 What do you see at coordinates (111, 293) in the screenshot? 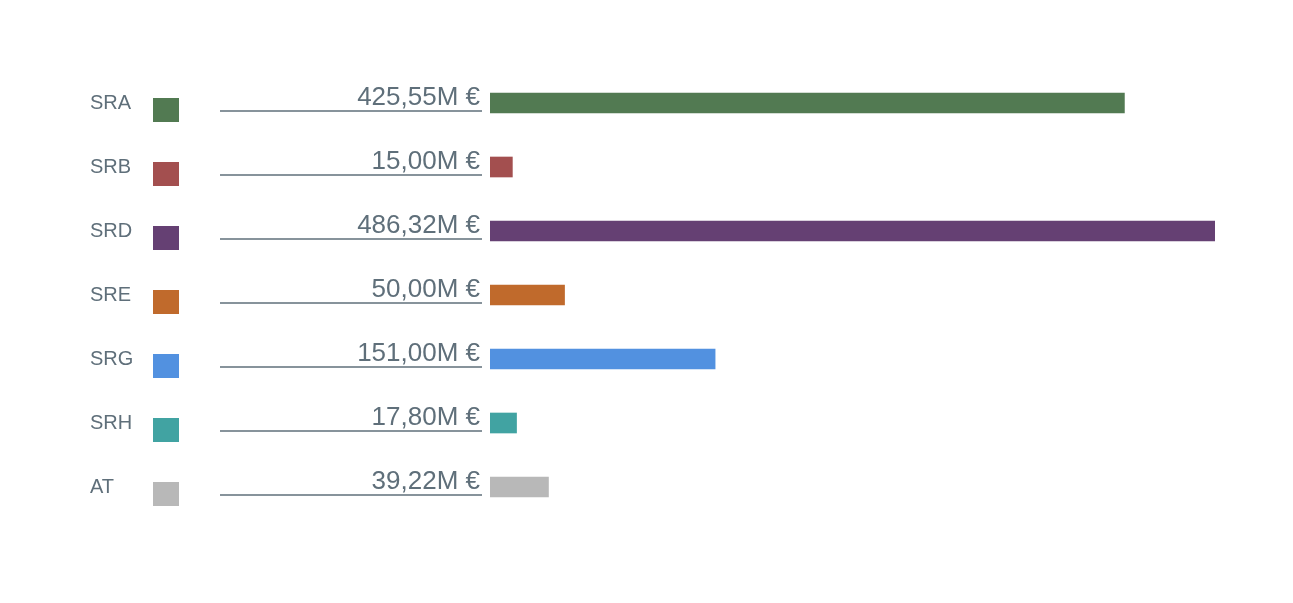
I see `y-tick-label: SRE` at bounding box center [111, 293].